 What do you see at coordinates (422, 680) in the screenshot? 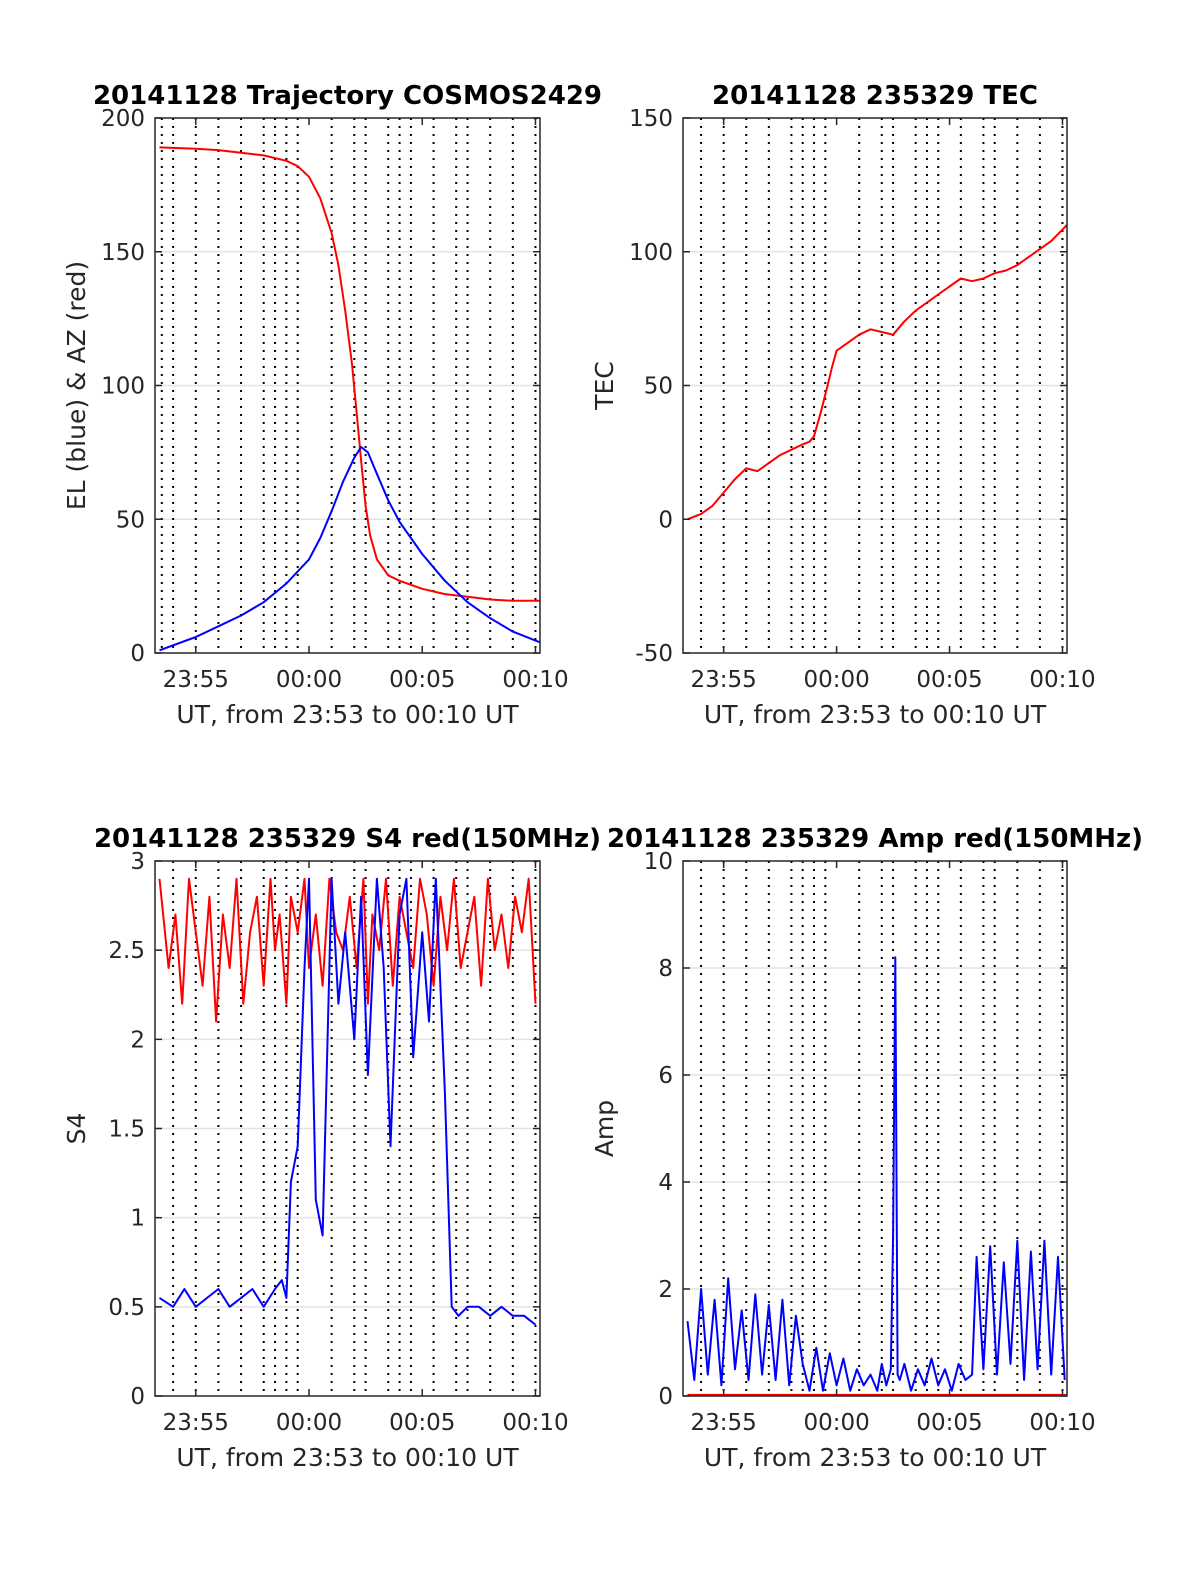
I see `traj-xtick-label-2: 00:05` at bounding box center [422, 680].